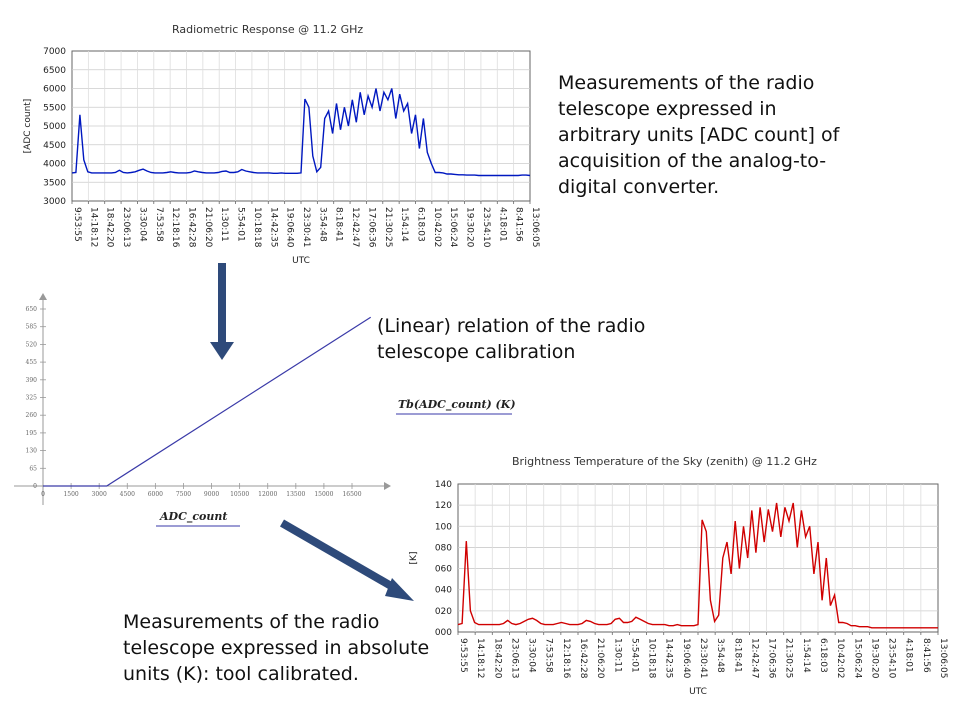 This screenshot has height=720, width=960. What do you see at coordinates (28, 126) in the screenshot?
I see `adc-chart-y-axis-label: [ADC count]` at bounding box center [28, 126].